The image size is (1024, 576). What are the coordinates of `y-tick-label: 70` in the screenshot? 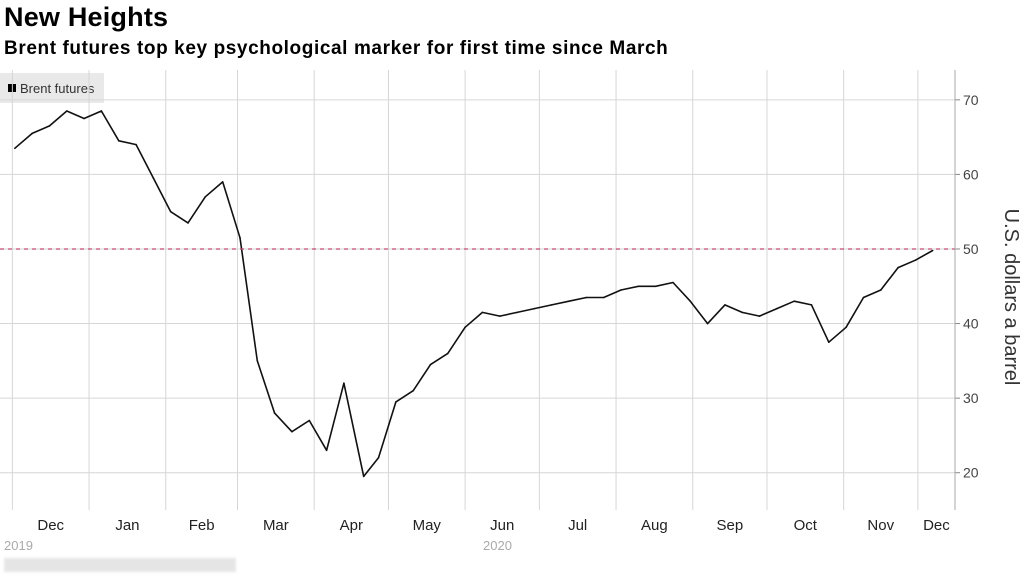 It's located at (971, 100).